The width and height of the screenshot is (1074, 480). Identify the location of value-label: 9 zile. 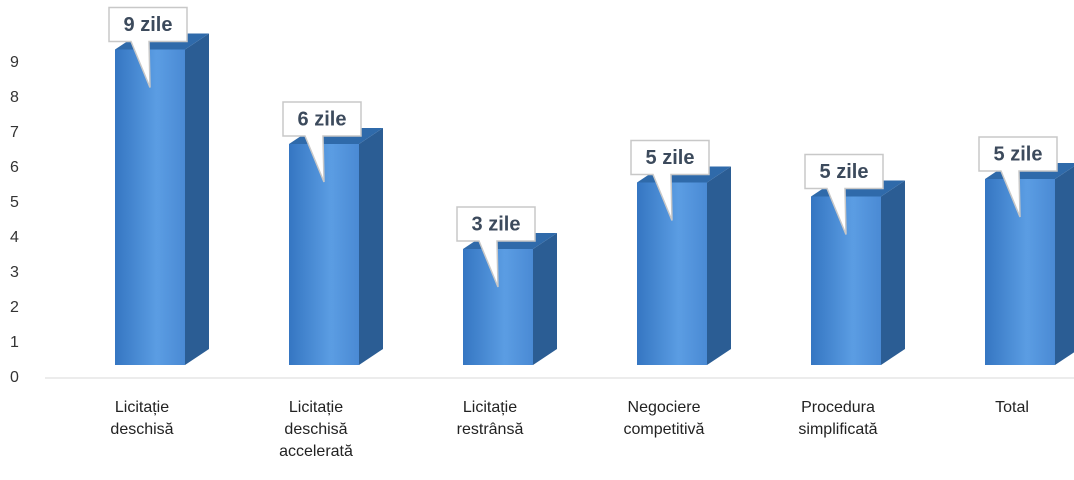
(148, 25).